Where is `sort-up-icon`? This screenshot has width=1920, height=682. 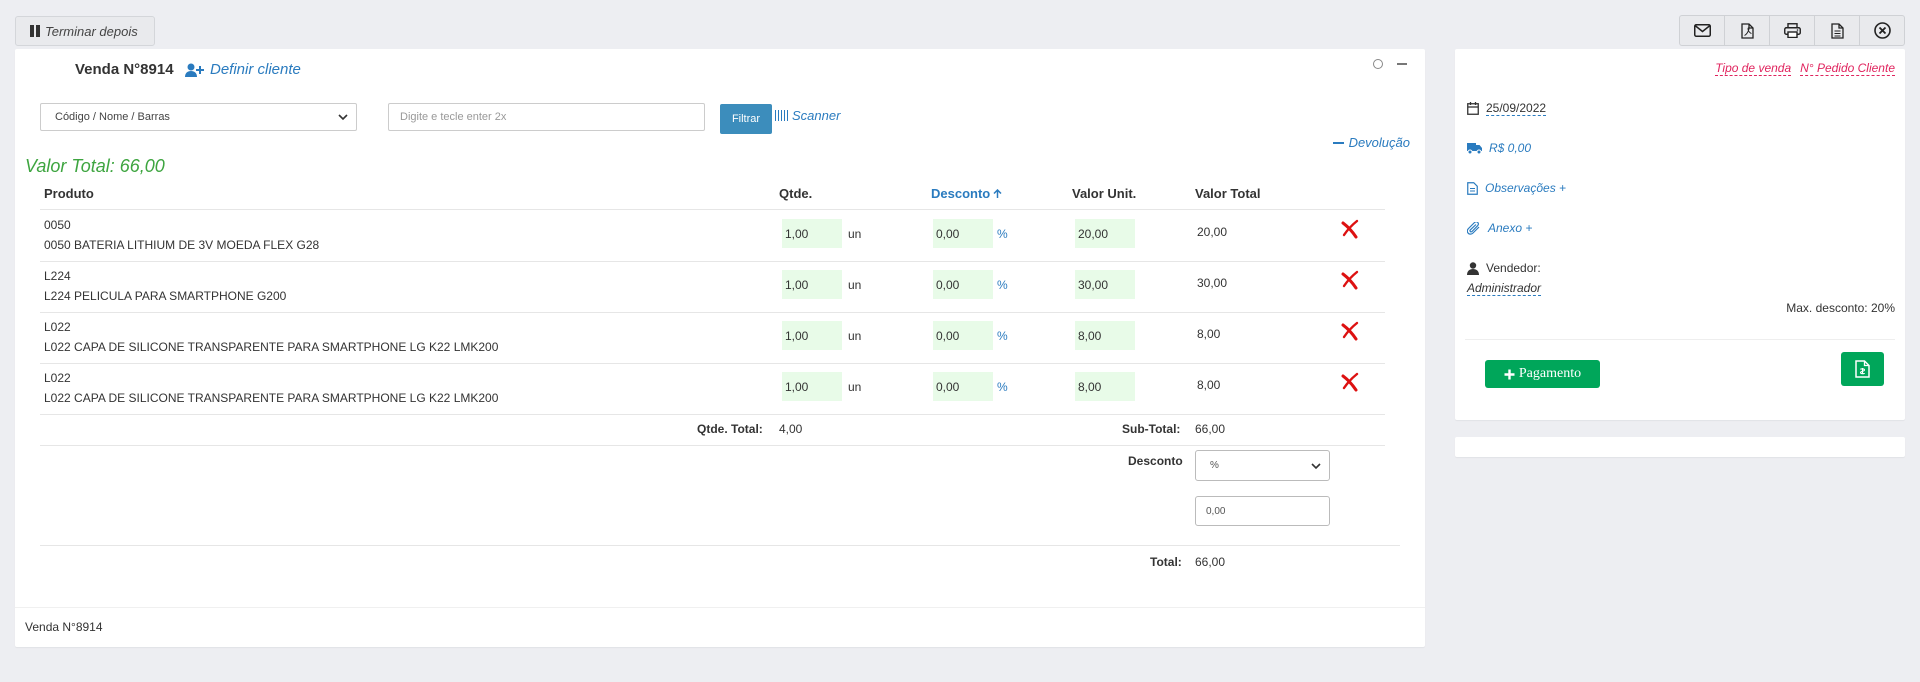
sort-up-icon is located at coordinates (997, 193).